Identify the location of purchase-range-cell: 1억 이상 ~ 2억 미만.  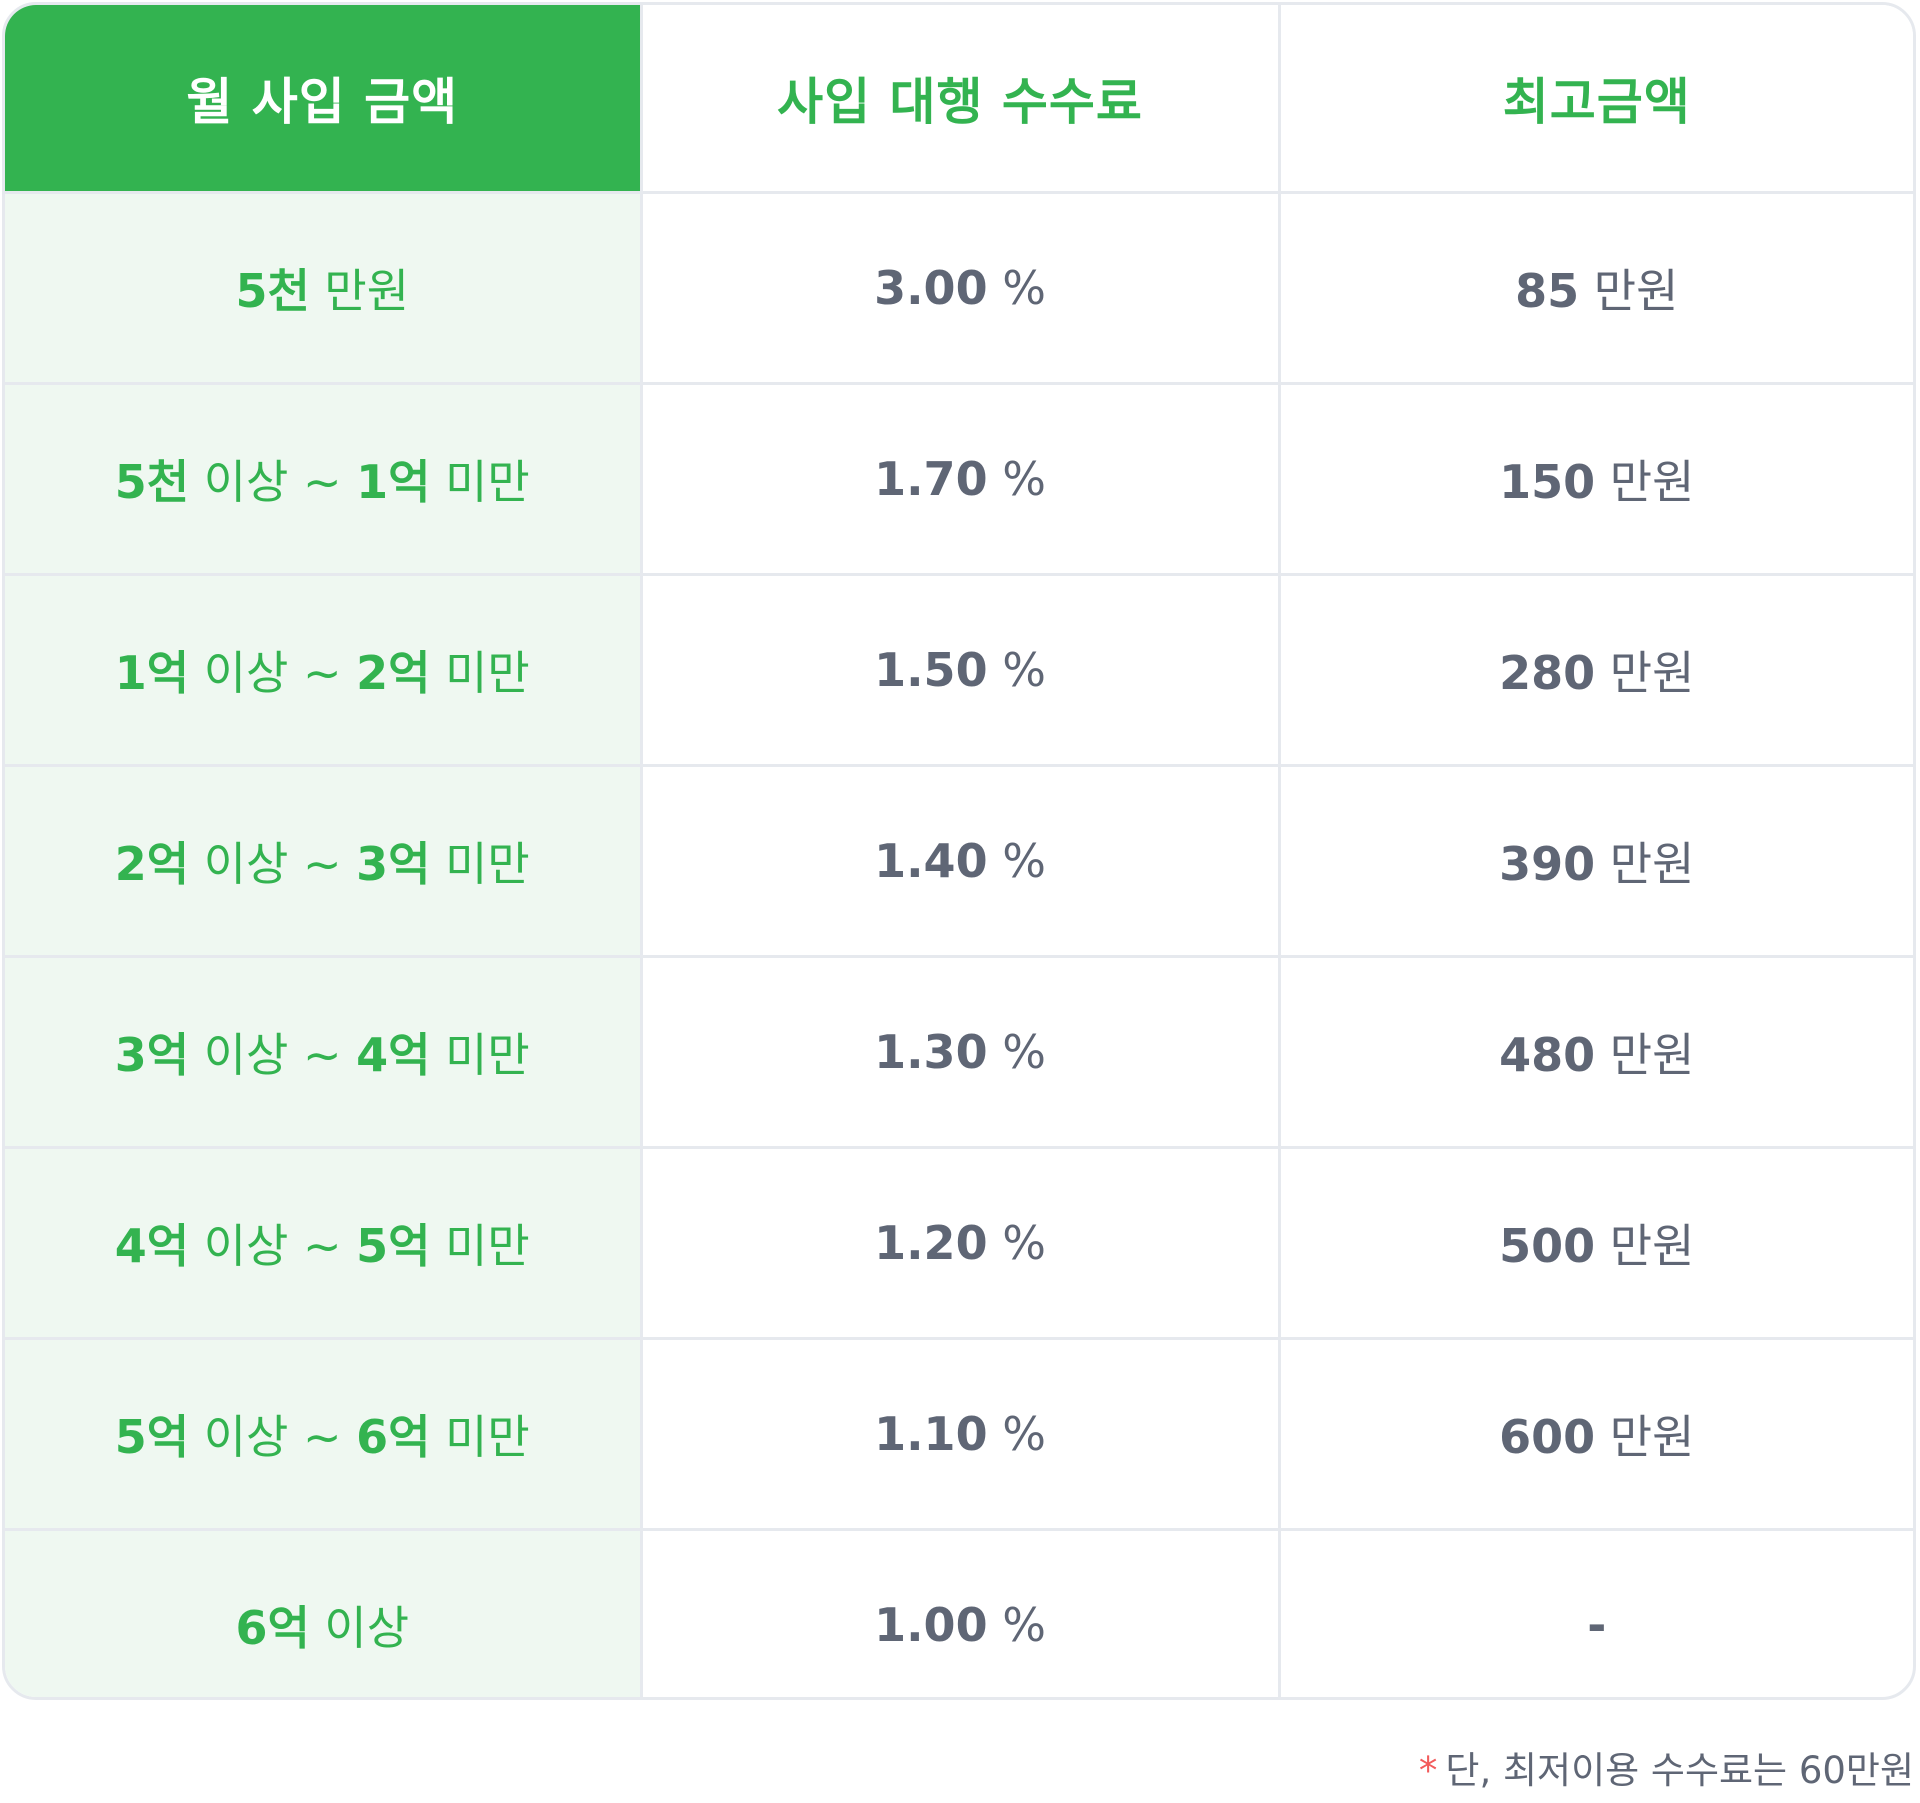
(324, 670).